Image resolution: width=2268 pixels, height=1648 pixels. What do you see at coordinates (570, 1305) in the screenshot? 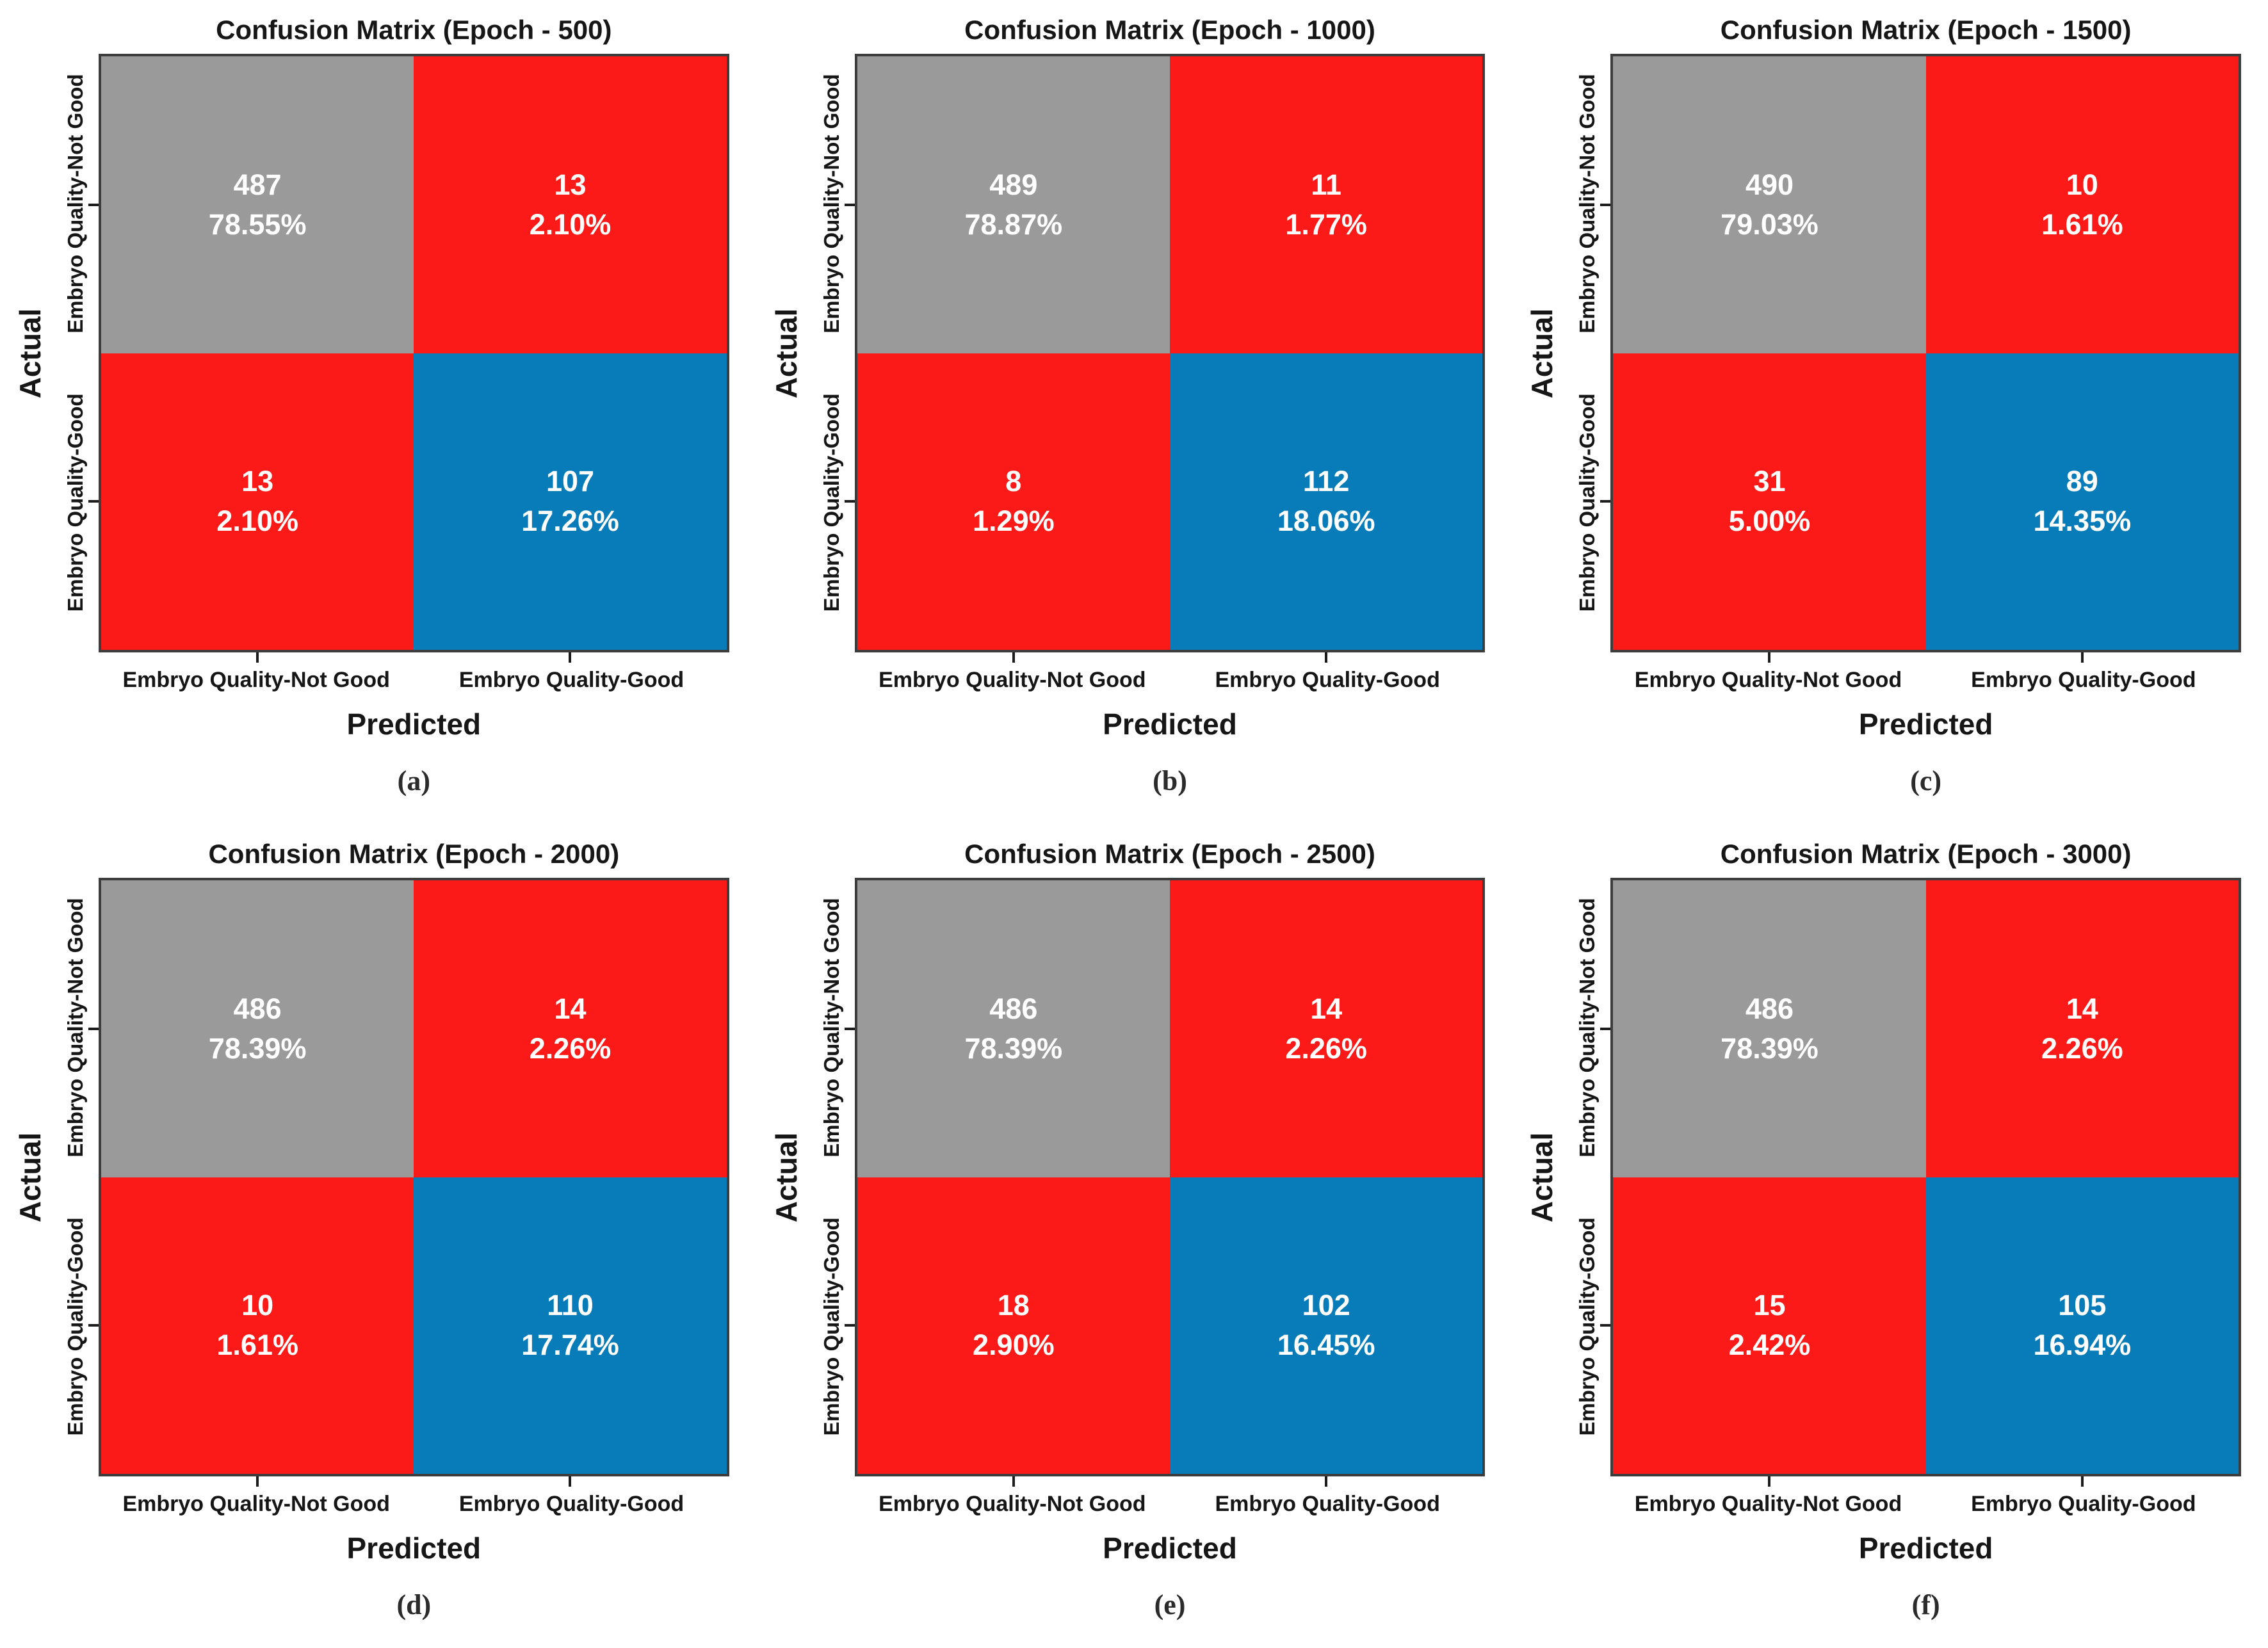
I see `cell-count: 110` at bounding box center [570, 1305].